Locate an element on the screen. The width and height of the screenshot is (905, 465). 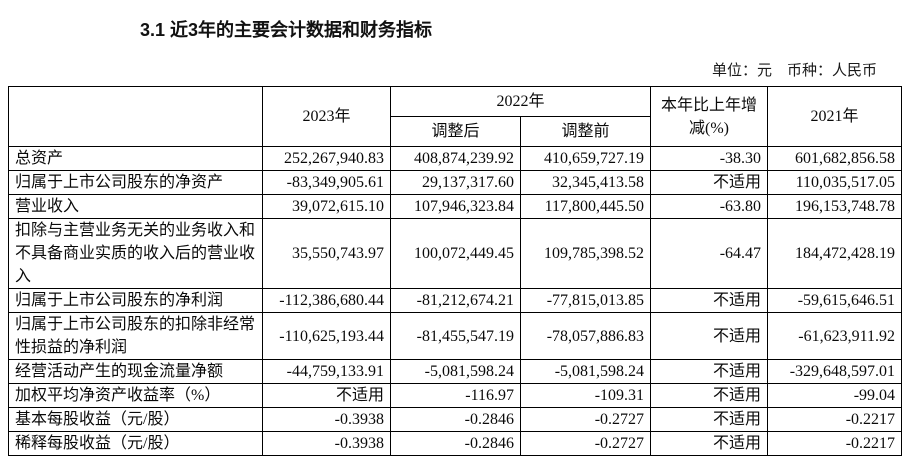
row-label: 营业收入 is located at coordinates (135, 206).